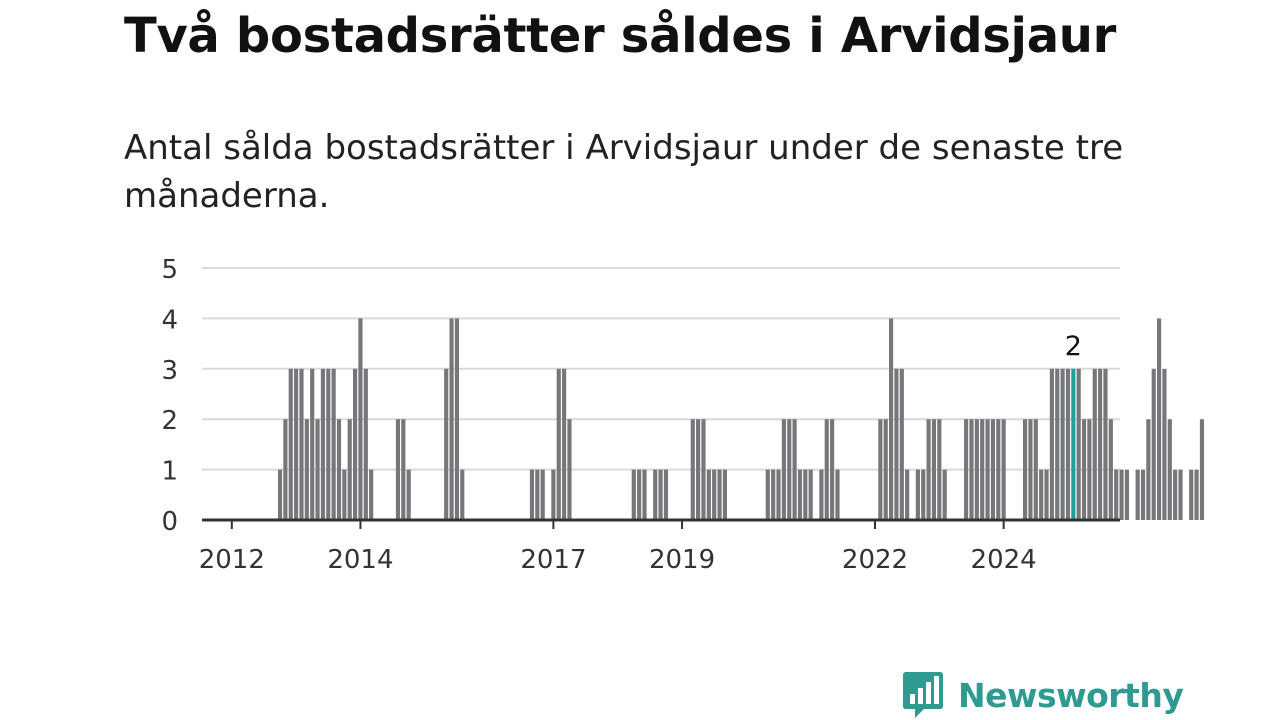 The width and height of the screenshot is (1280, 720). I want to click on y-tick-label: 5, so click(169, 270).